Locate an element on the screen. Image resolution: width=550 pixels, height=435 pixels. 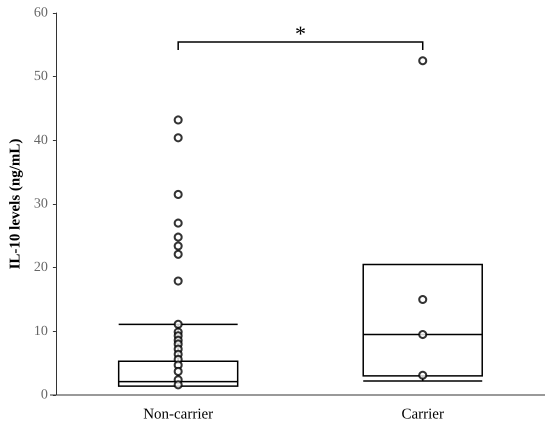
y-tick-label: 20 is located at coordinates (41, 268).